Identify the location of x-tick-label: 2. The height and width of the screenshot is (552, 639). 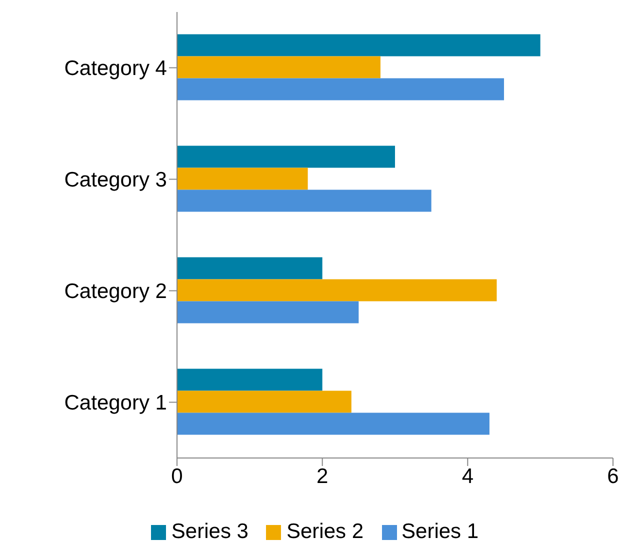
(322, 476).